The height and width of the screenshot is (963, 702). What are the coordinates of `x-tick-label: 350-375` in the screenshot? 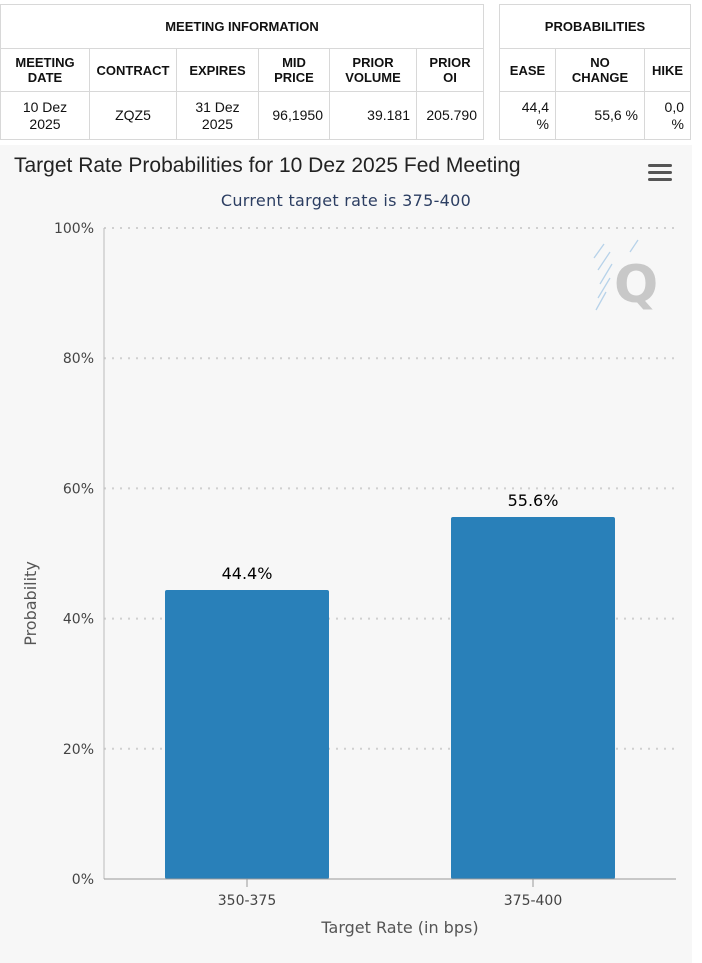 It's located at (247, 901).